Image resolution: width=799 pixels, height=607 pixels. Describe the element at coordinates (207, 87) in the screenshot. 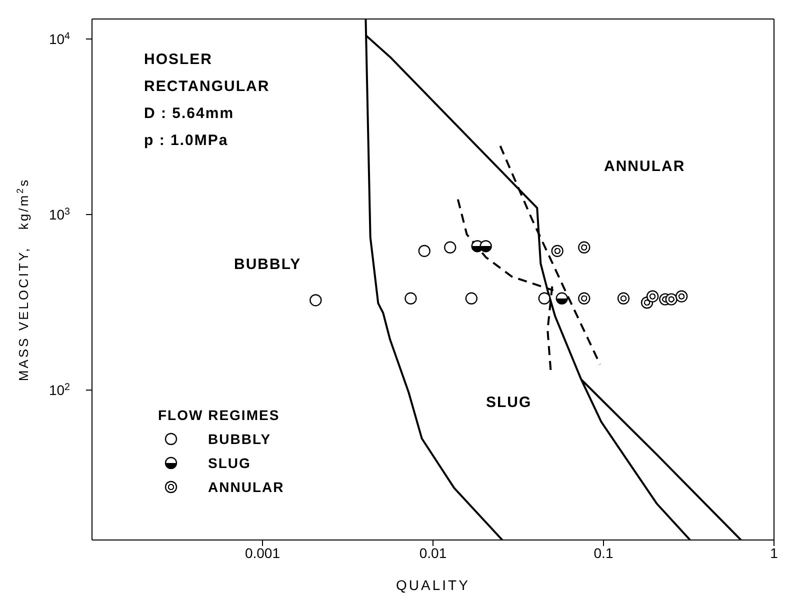

I see `annotation: RECTANGULAR` at that location.